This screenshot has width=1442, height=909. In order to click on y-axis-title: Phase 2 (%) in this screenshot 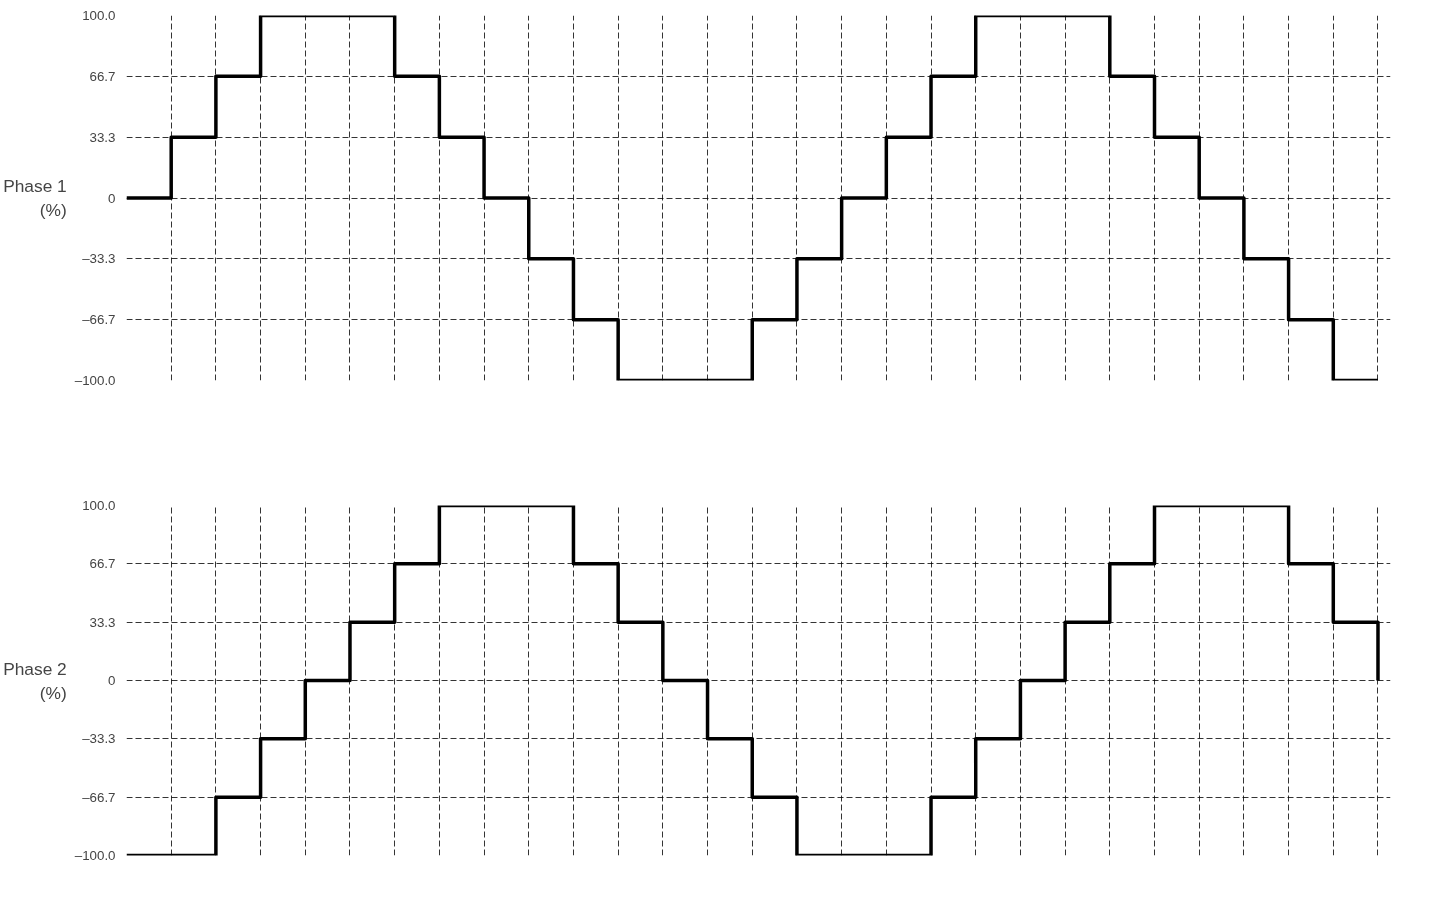, I will do `click(35, 680)`.